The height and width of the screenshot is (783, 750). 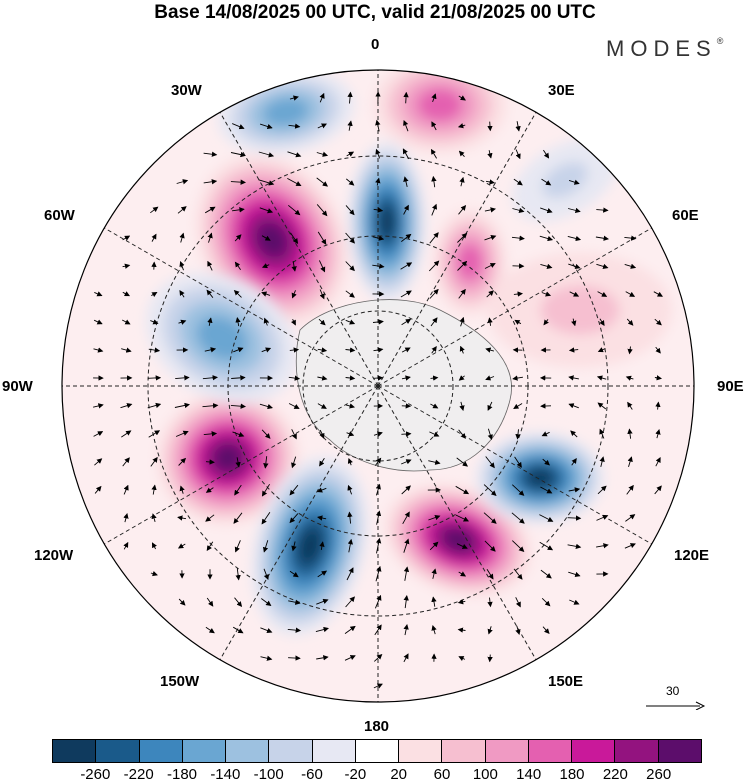 I want to click on lon-label-60w: 60W, so click(x=59, y=215).